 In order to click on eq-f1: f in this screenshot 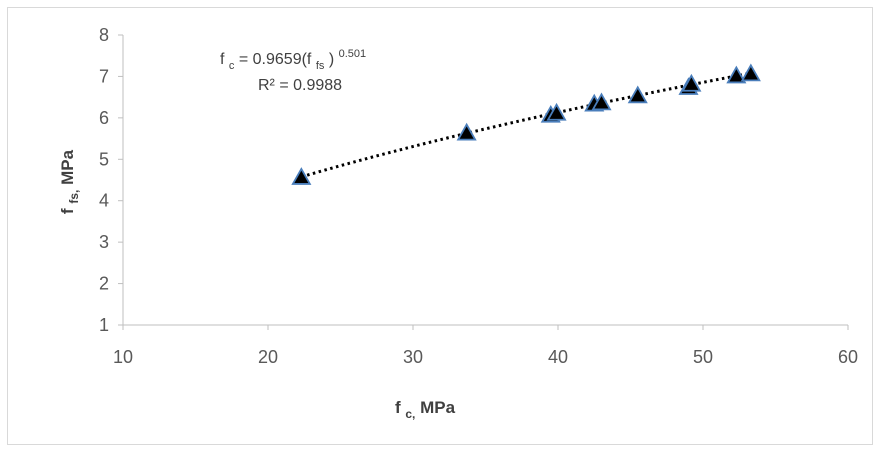, I will do `click(222, 59)`.